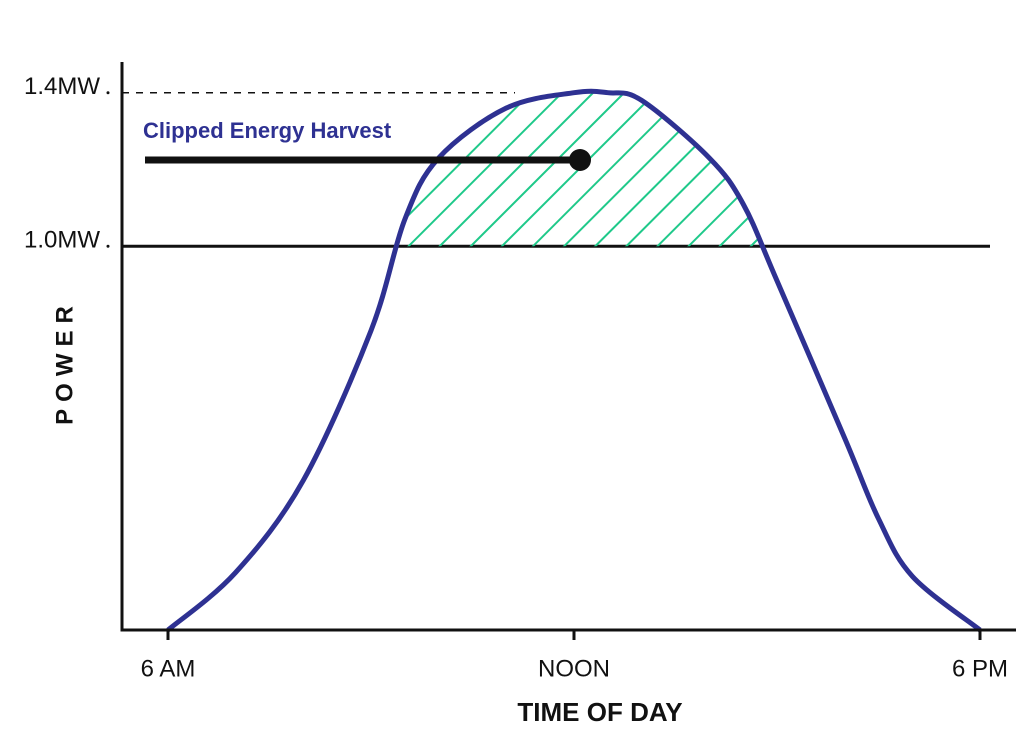 This screenshot has height=732, width=1024. What do you see at coordinates (580, 160) in the screenshot?
I see `annotation-dot` at bounding box center [580, 160].